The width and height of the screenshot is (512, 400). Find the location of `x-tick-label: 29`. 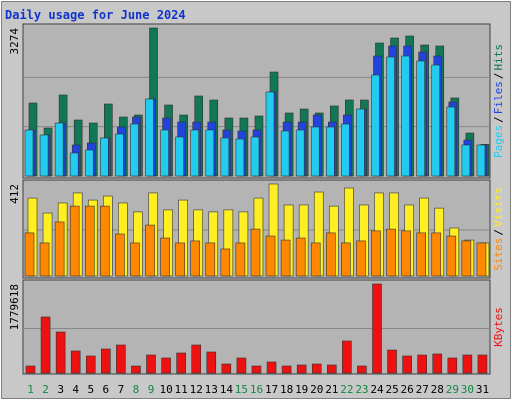

x-tick-label: 29 is located at coordinates (452, 389).